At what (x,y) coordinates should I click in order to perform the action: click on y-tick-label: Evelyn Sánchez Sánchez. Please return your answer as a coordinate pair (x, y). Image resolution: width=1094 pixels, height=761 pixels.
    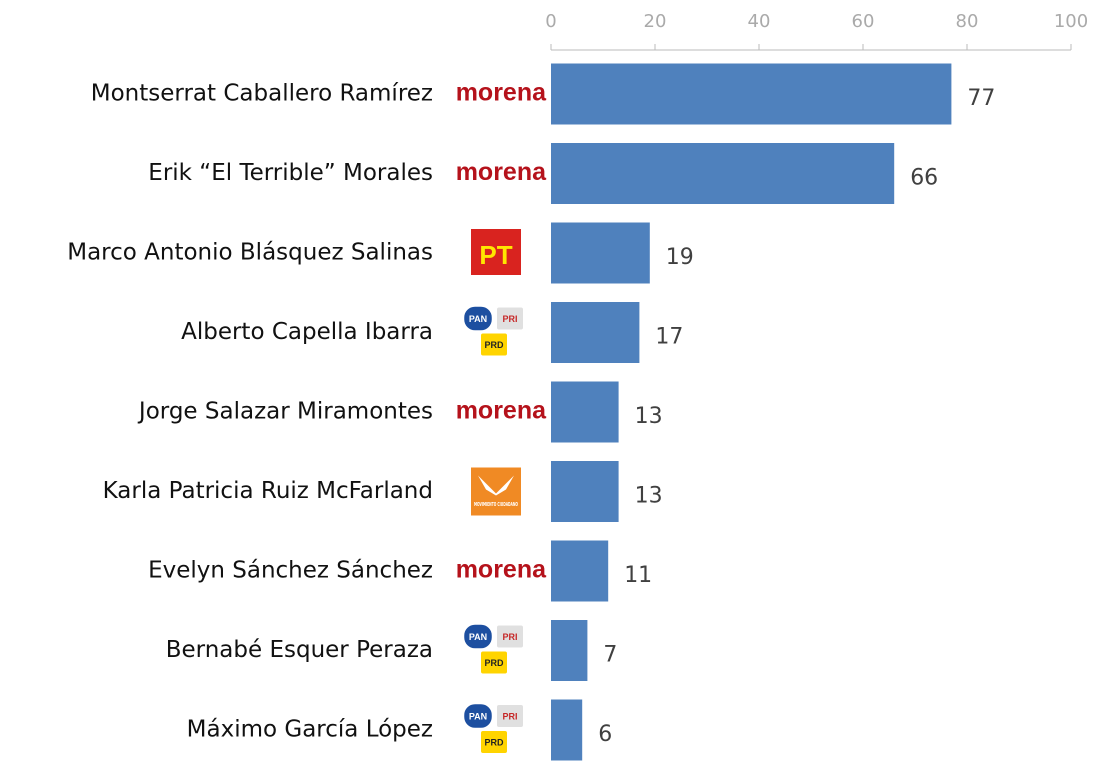
    Looking at the image, I should click on (290, 571).